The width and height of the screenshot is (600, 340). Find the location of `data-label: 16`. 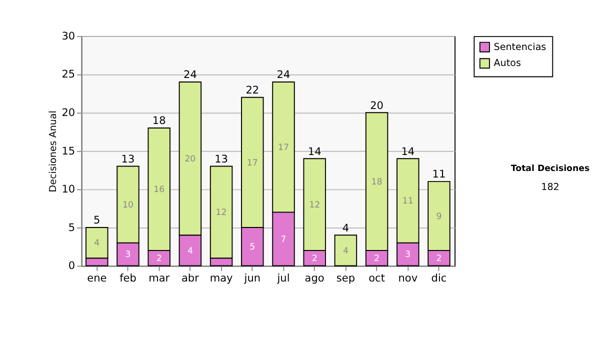

data-label: 16 is located at coordinates (159, 190).